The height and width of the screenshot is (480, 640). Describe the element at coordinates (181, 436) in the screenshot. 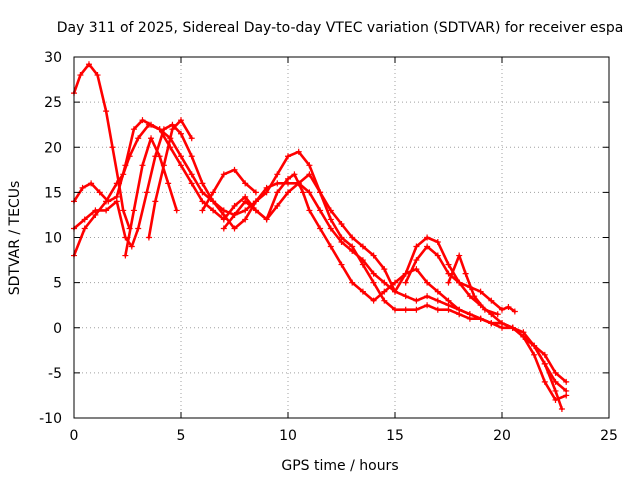

I see `x-tick-label: 5` at that location.